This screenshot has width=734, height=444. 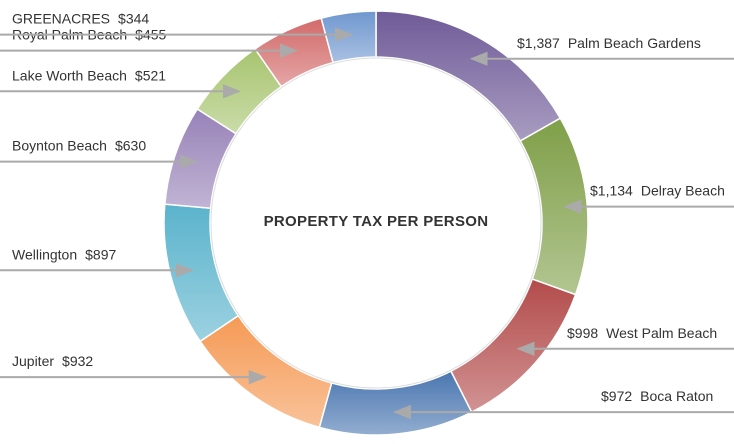 What do you see at coordinates (77, 361) in the screenshot?
I see `value-label: $932` at bounding box center [77, 361].